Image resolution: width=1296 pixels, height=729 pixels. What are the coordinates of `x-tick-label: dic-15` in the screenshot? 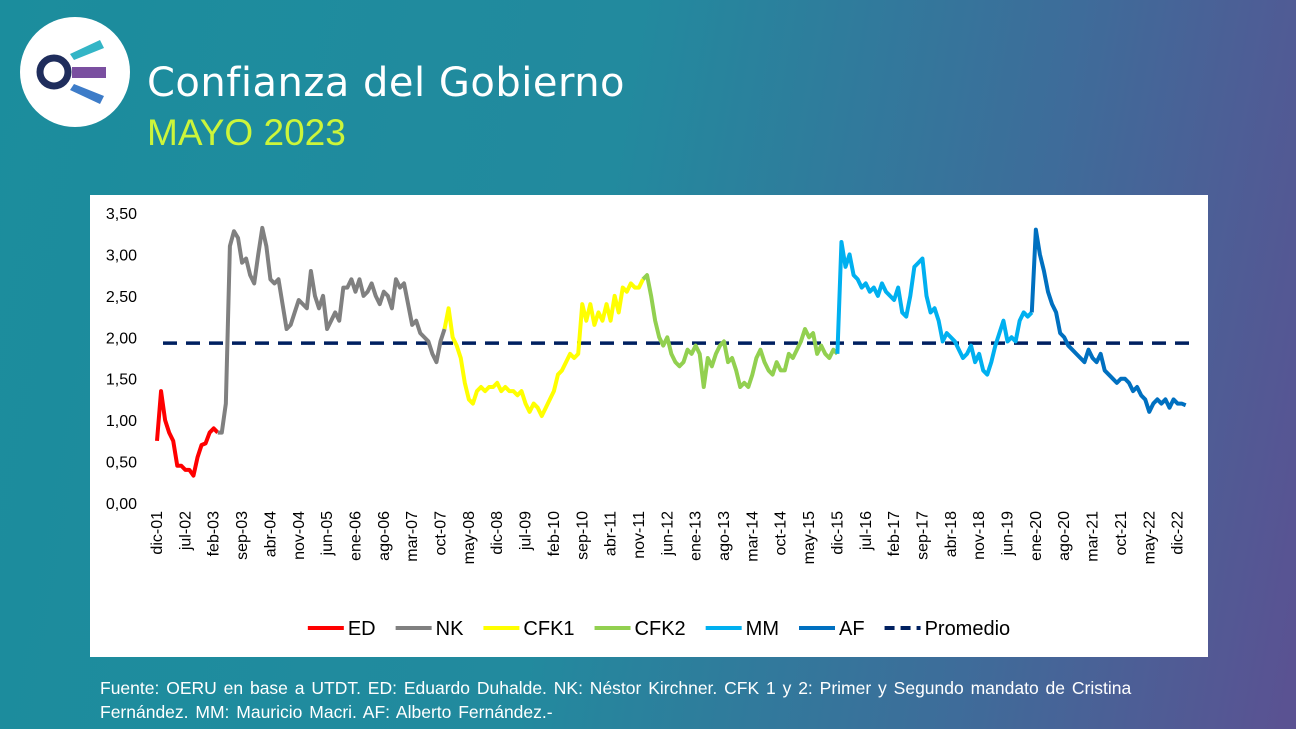 It's located at (837, 533).